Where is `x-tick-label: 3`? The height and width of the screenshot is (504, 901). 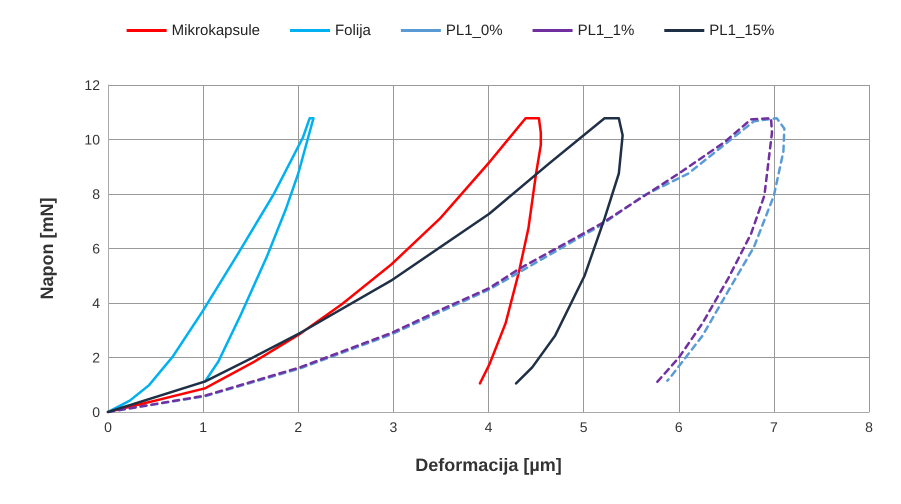
x-tick-label: 3 is located at coordinates (393, 427).